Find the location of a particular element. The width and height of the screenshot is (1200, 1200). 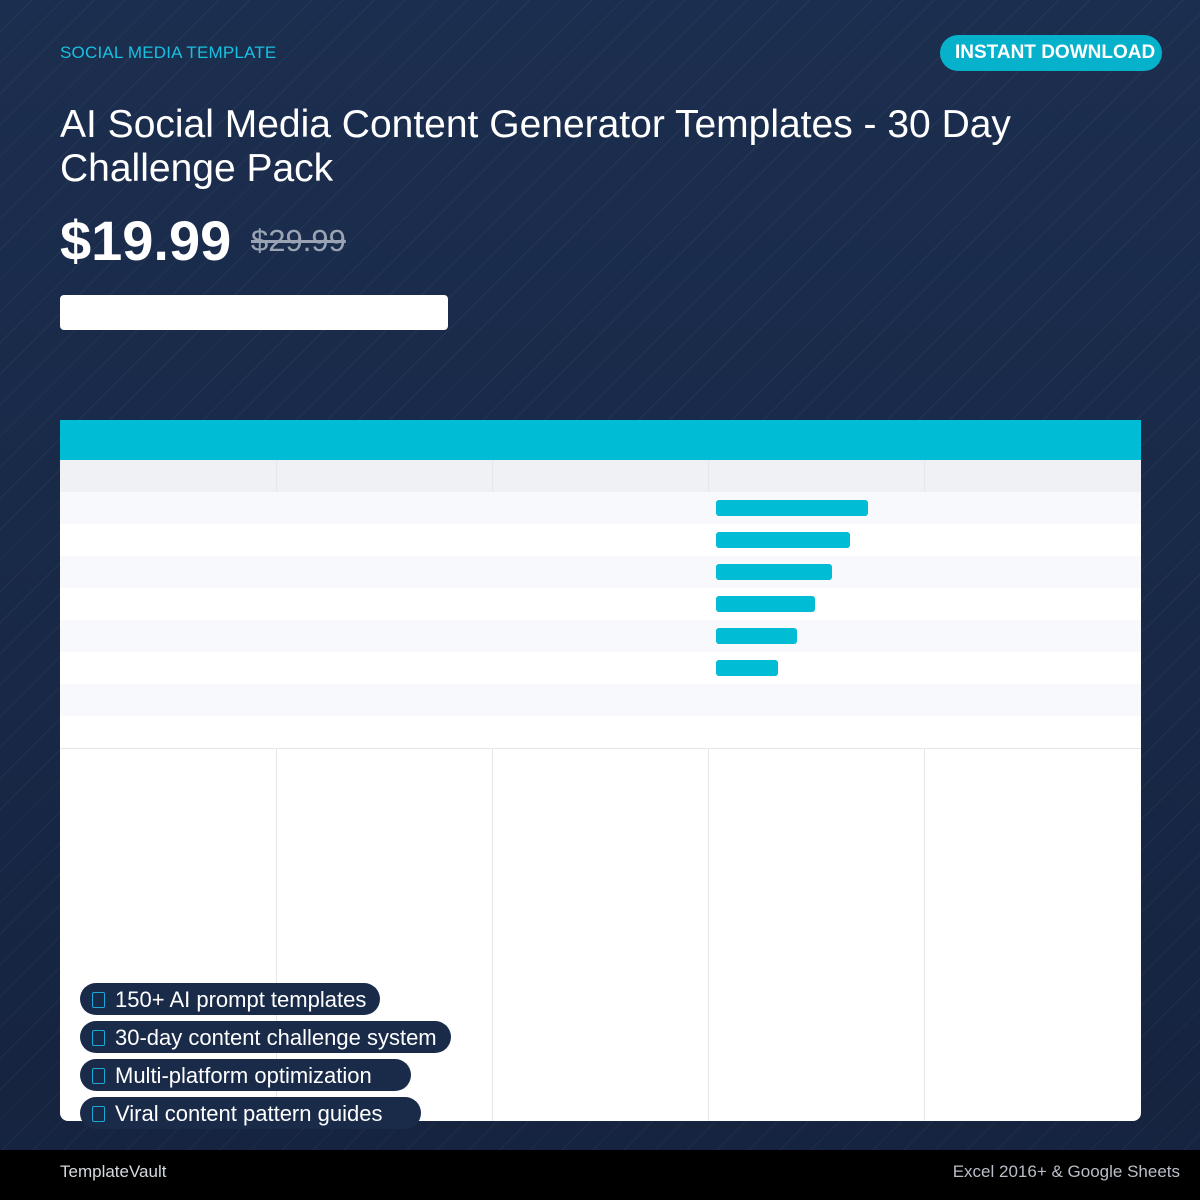

footer-brand: TemplateVault is located at coordinates (113, 1171).